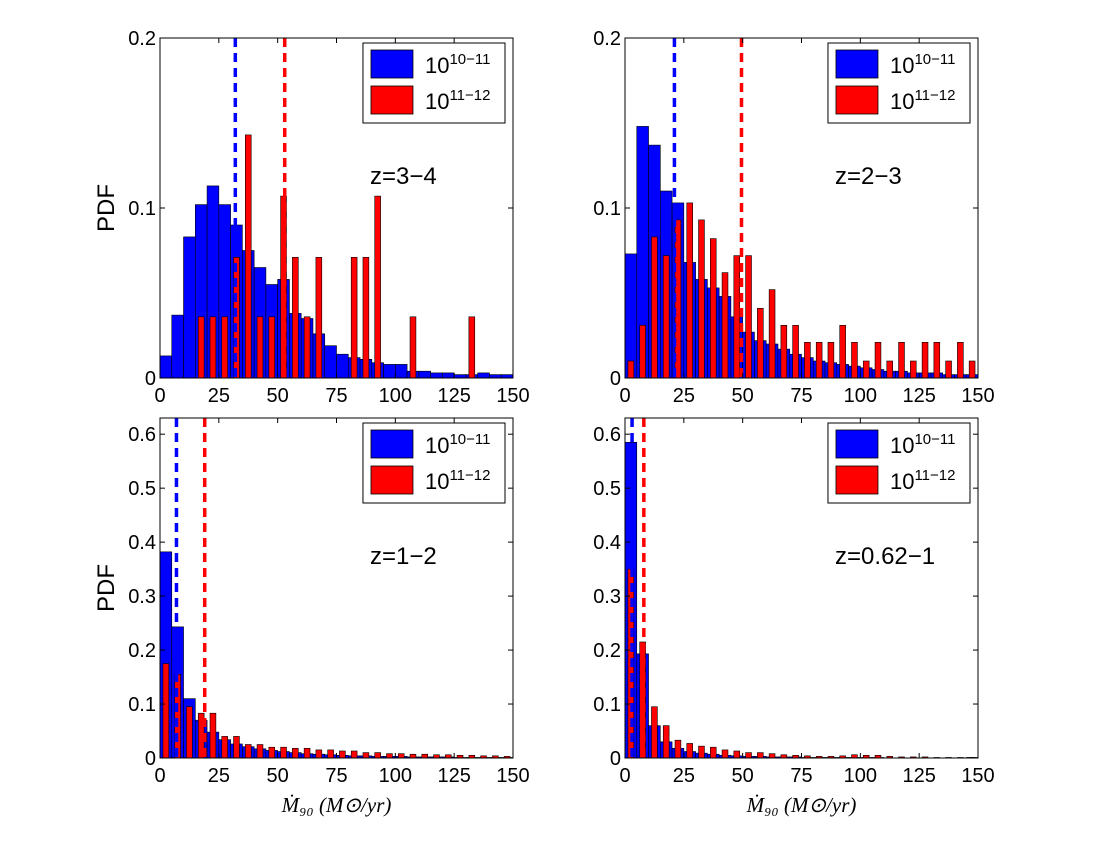  What do you see at coordinates (106, 588) in the screenshot?
I see `y-axis-label: PDF` at bounding box center [106, 588].